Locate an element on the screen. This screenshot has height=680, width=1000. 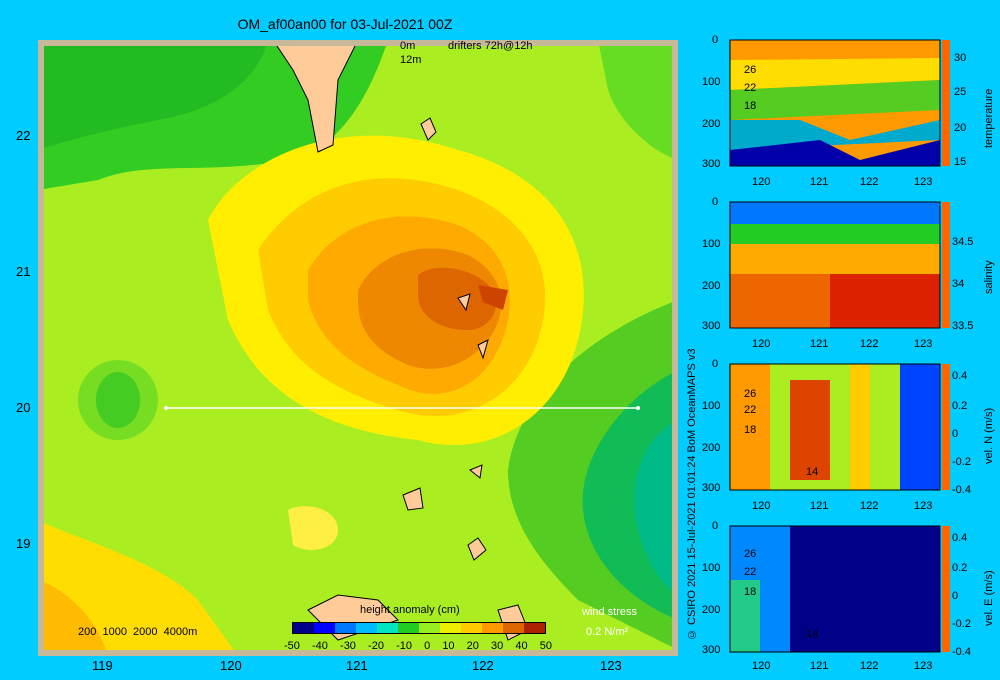
panel1-depth-100: 100 is located at coordinates (711, 82).